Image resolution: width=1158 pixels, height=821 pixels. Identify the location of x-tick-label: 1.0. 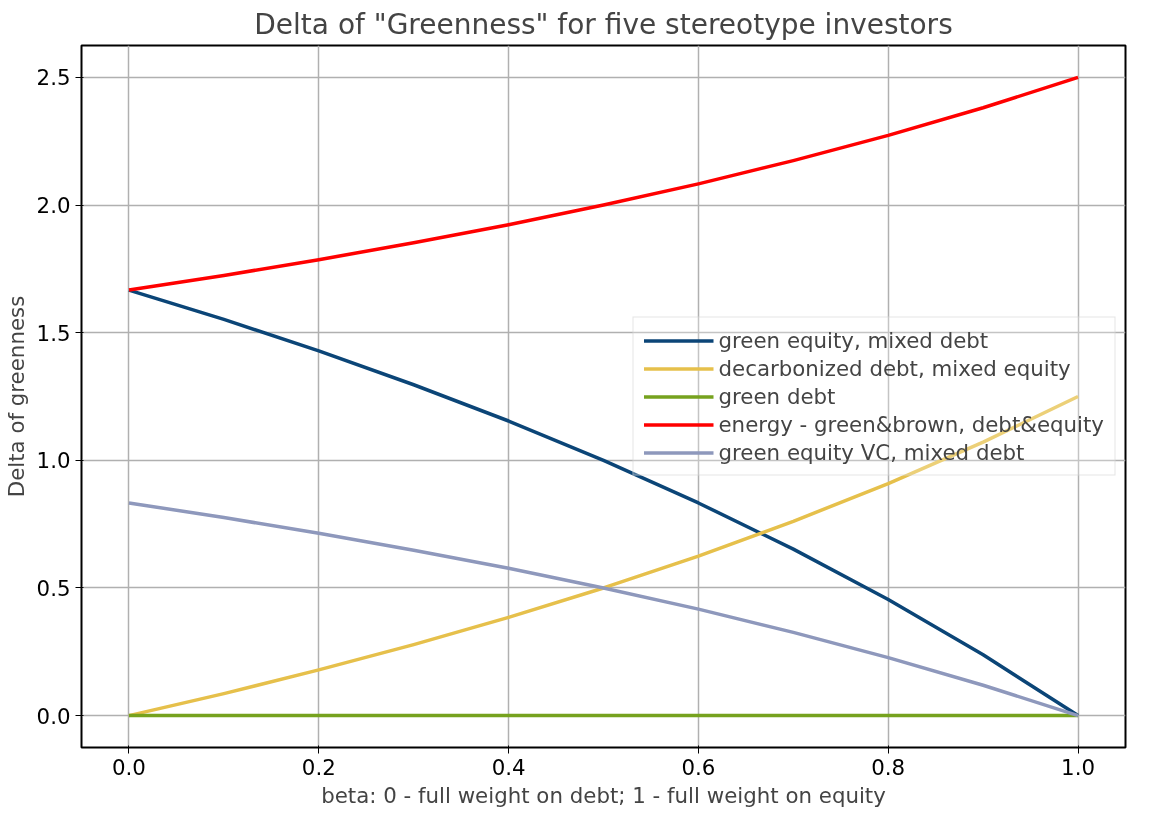
(1078, 767).